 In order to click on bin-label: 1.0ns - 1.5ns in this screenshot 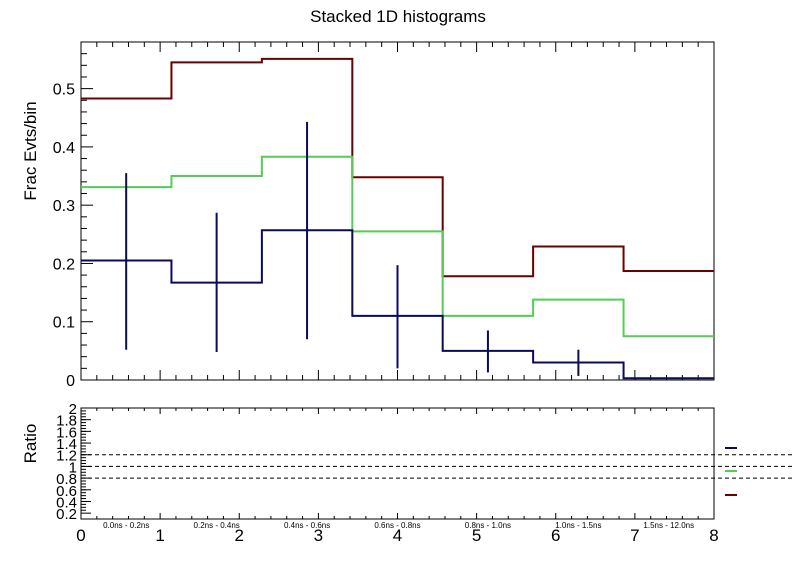, I will do `click(578, 525)`.